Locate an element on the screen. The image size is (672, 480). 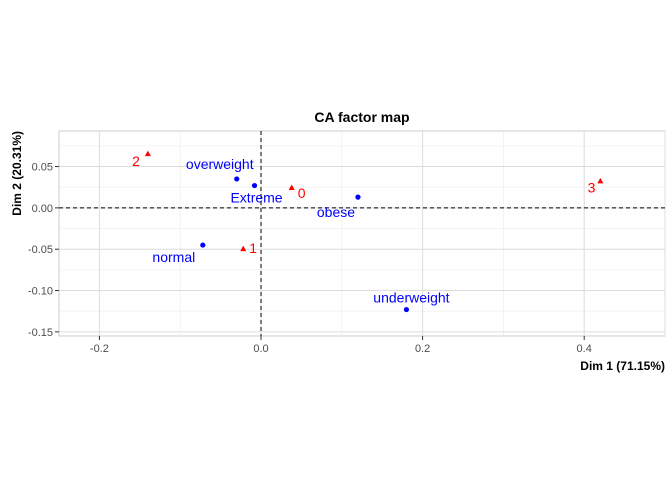
x-tick-label: 0.4 is located at coordinates (584, 349).